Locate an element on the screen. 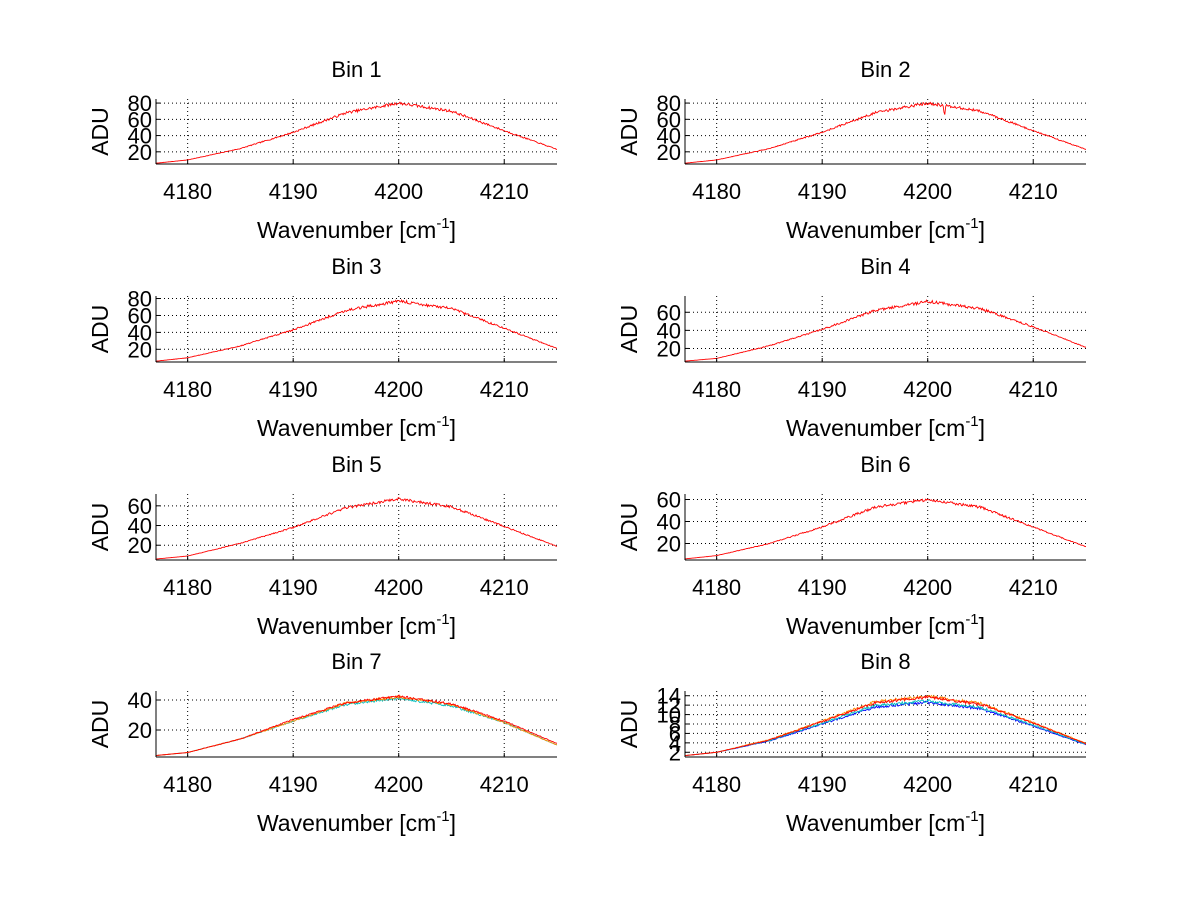  subplot-title: Bin 6 is located at coordinates (885, 464).